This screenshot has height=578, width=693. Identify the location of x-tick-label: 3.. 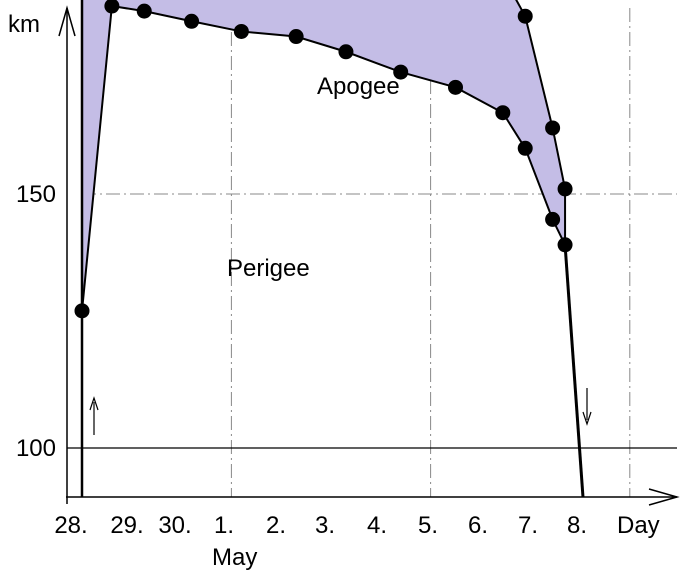
(325, 525).